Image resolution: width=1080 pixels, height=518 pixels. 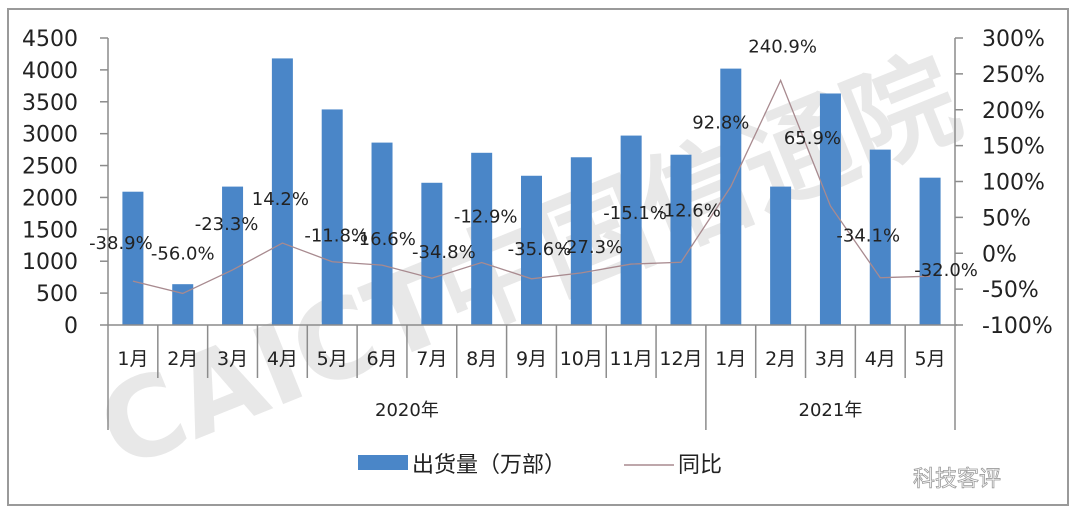 I want to click on right-tick-label: 300%, so click(x=1013, y=39).